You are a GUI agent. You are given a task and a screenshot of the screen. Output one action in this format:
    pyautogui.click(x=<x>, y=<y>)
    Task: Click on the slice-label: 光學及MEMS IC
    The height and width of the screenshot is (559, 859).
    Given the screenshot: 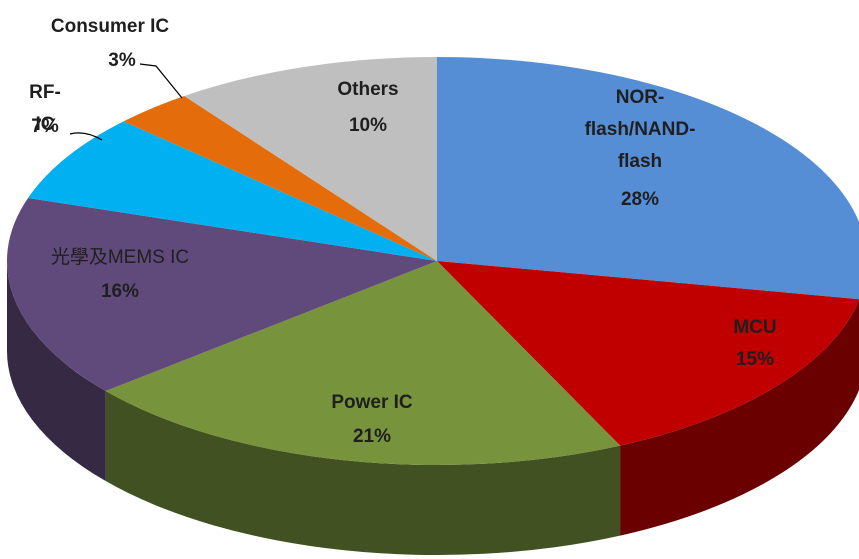 What is the action you would take?
    pyautogui.click(x=120, y=257)
    